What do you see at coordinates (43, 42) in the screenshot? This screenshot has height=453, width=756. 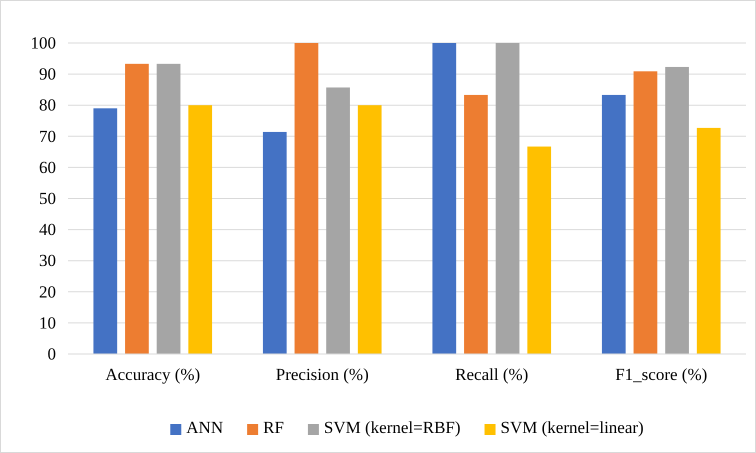 I see `y-tick-label: 100` at bounding box center [43, 42].